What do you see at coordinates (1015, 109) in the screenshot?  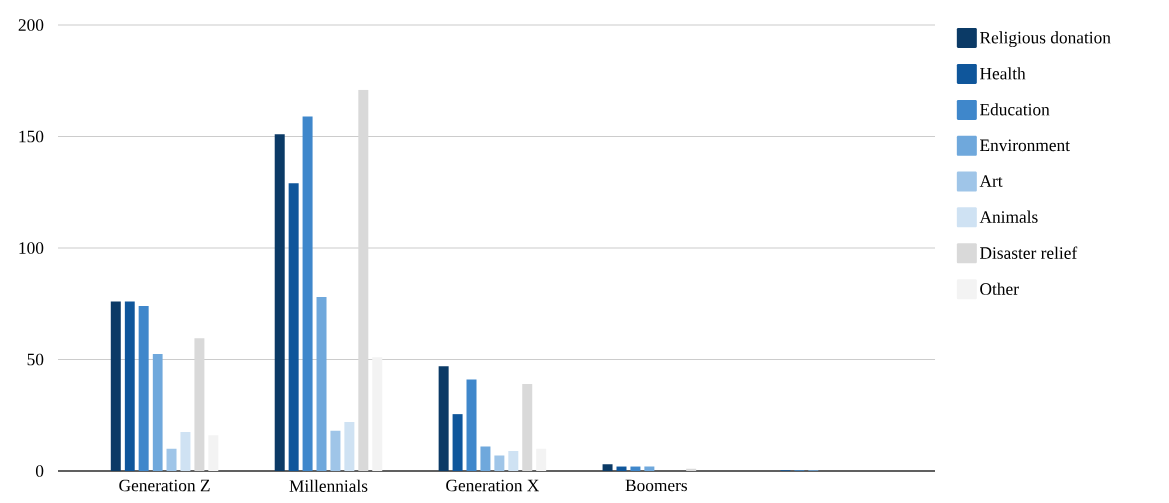 I see `legend-label: Education` at bounding box center [1015, 109].